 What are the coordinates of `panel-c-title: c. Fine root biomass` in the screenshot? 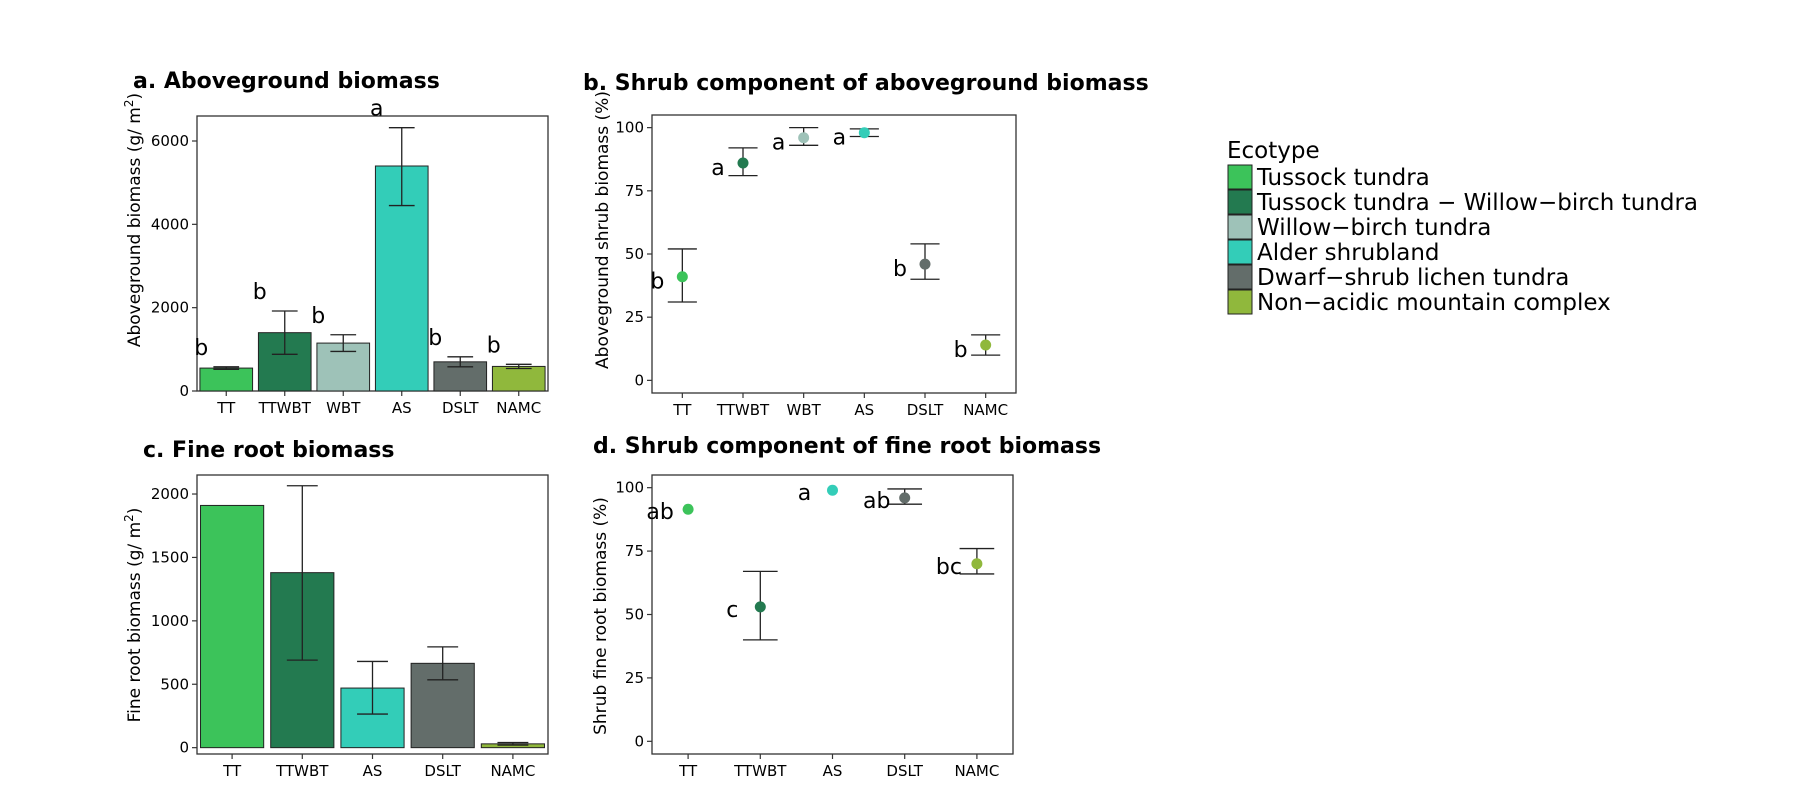 It's located at (269, 450).